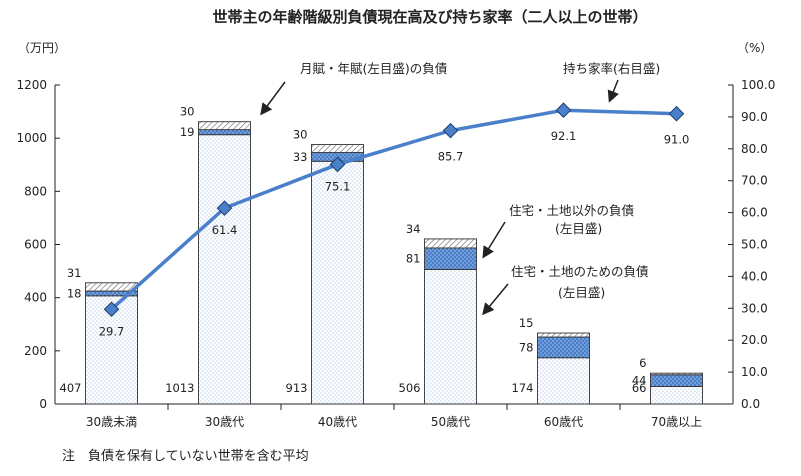  I want to click on left-tick-label: 0, so click(43, 404).